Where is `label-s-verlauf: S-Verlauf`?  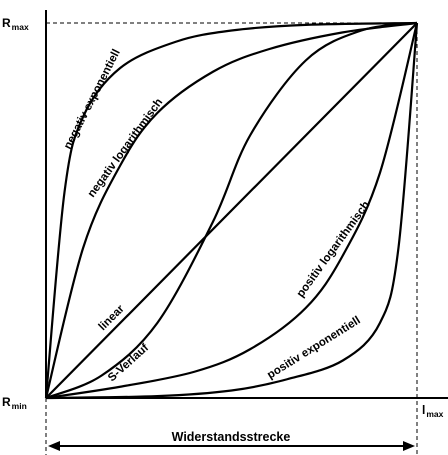
label-s-verlauf: S-Verlauf is located at coordinates (128, 363).